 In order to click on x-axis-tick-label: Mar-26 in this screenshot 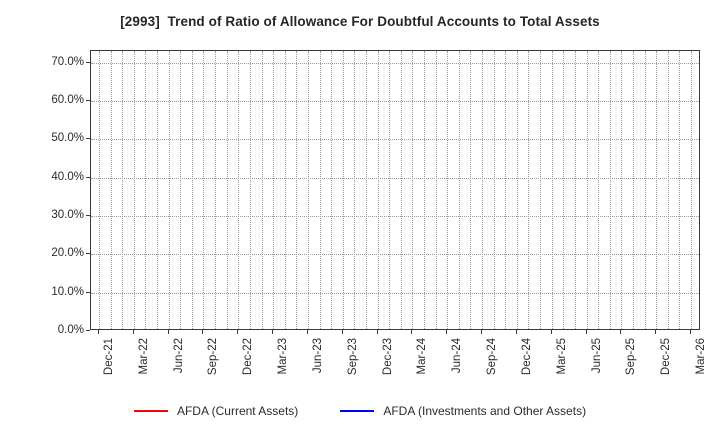, I will do `click(701, 356)`.